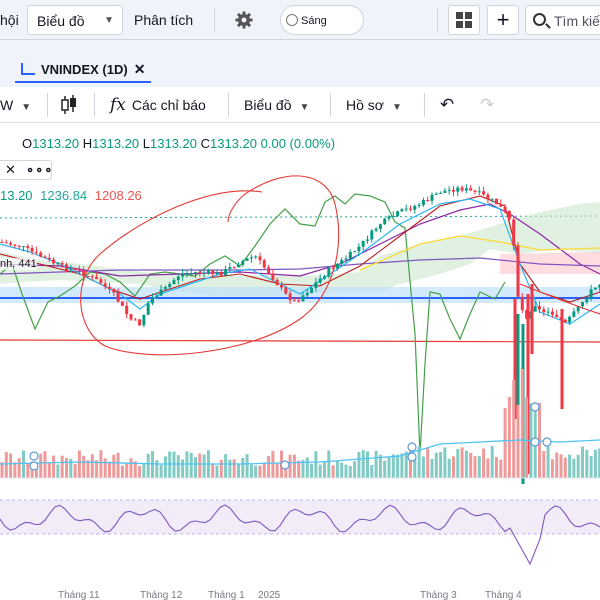 This screenshot has height=600, width=600. I want to click on theme-toggle: Sáng, so click(322, 20).